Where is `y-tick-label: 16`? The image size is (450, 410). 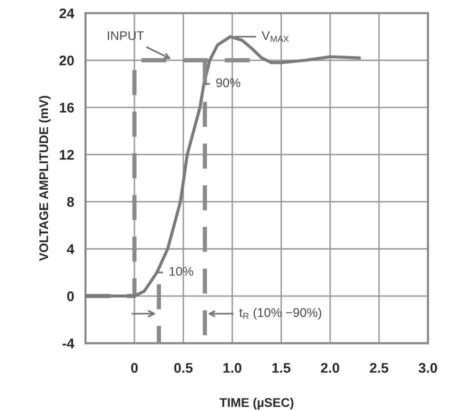
y-tick-label: 16 is located at coordinates (67, 107).